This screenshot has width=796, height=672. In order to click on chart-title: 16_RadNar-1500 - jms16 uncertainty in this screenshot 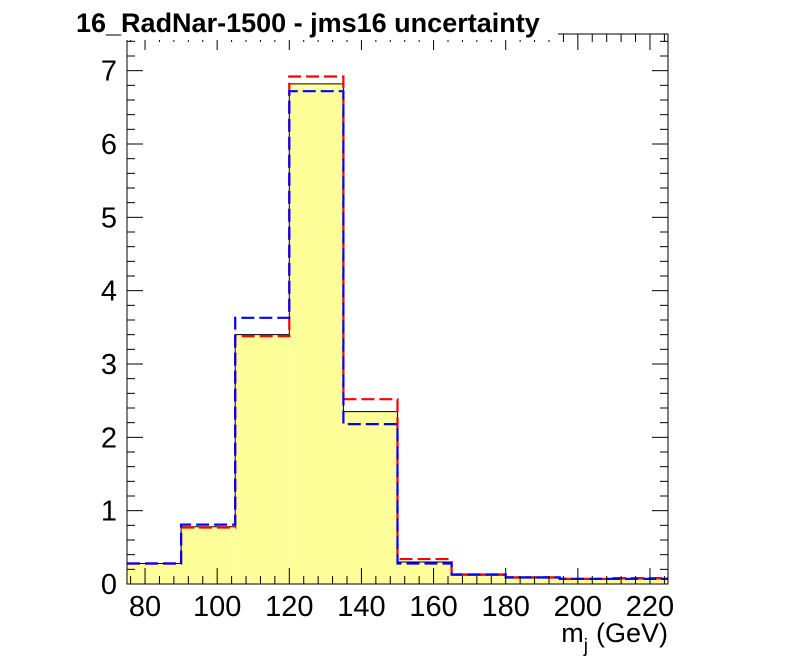, I will do `click(310, 23)`.